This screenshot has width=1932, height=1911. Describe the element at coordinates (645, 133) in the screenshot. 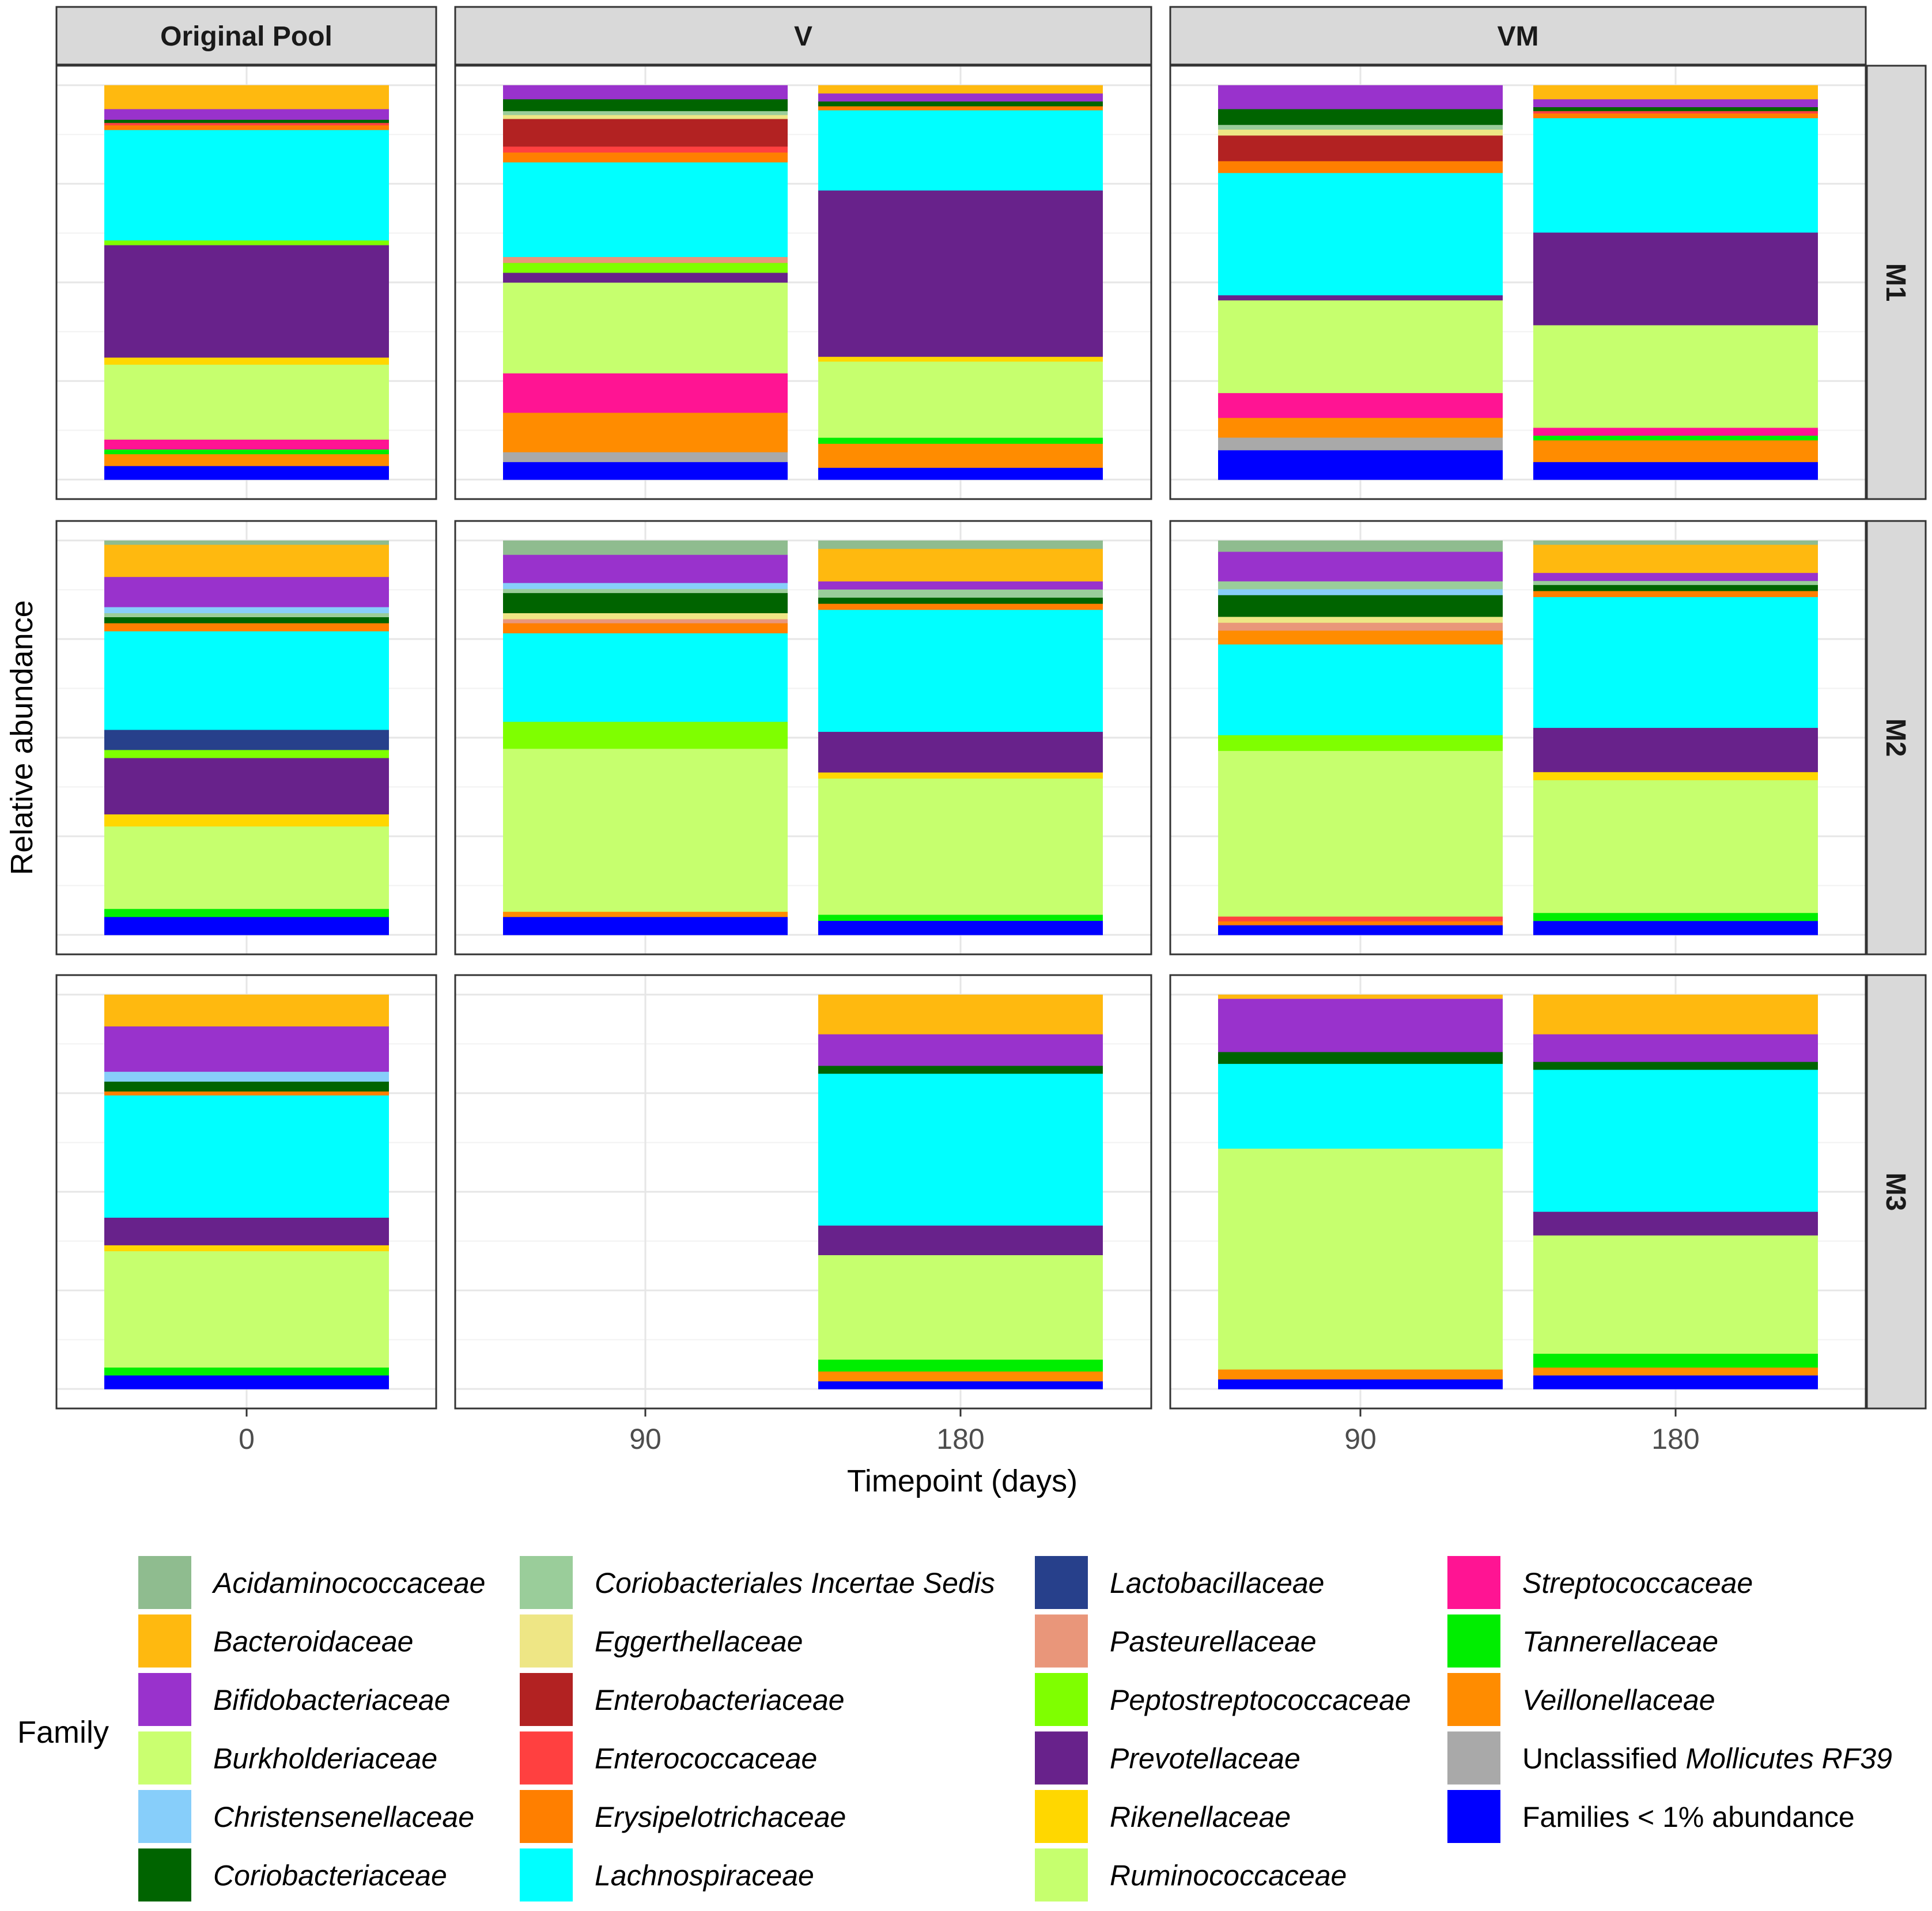

I see `bar-segment-m1-v-90-enterobacteriaceae` at that location.